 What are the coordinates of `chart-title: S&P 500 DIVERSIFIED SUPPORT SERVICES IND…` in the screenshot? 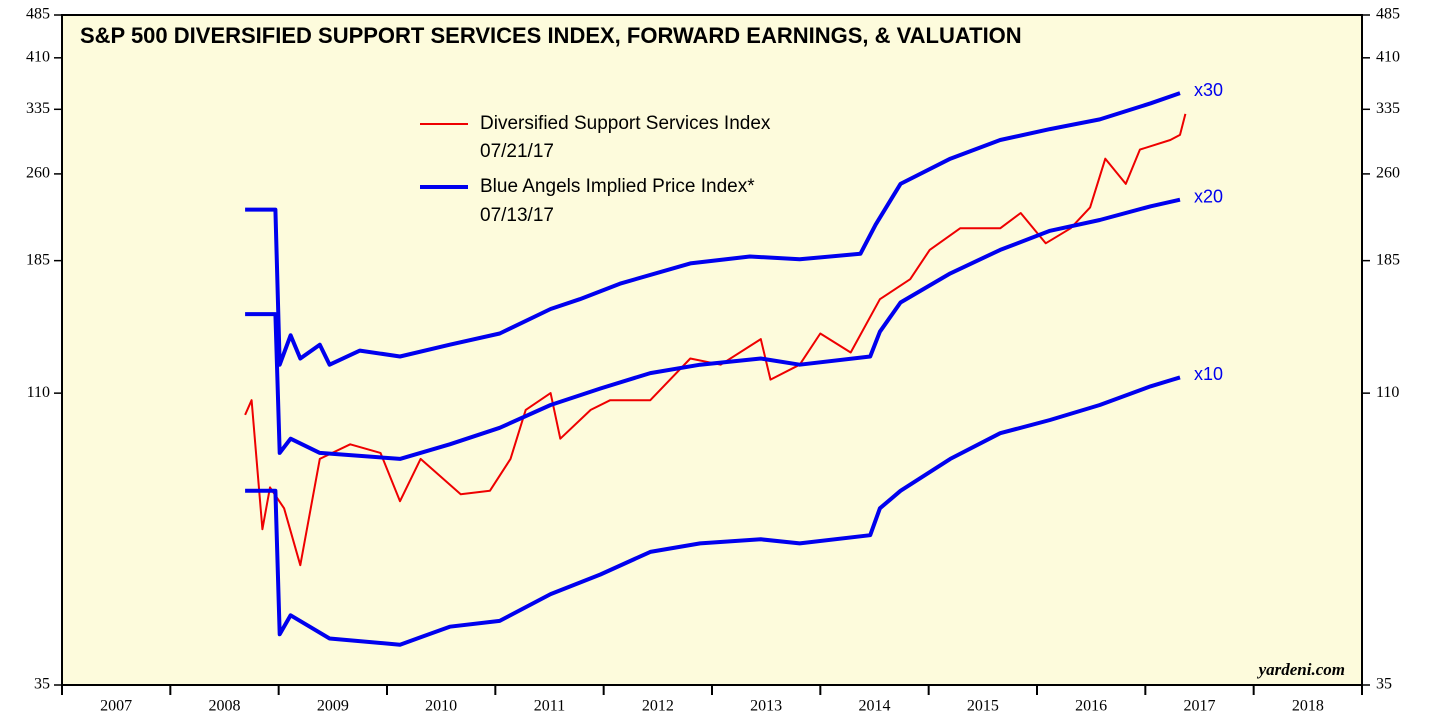 It's located at (551, 35).